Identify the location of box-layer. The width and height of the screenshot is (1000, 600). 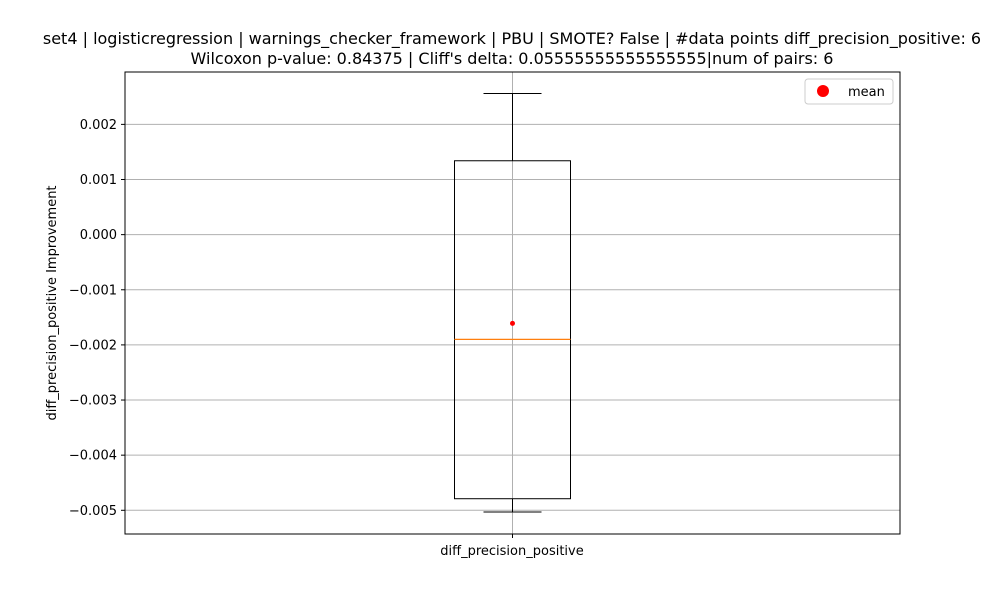
(512, 303).